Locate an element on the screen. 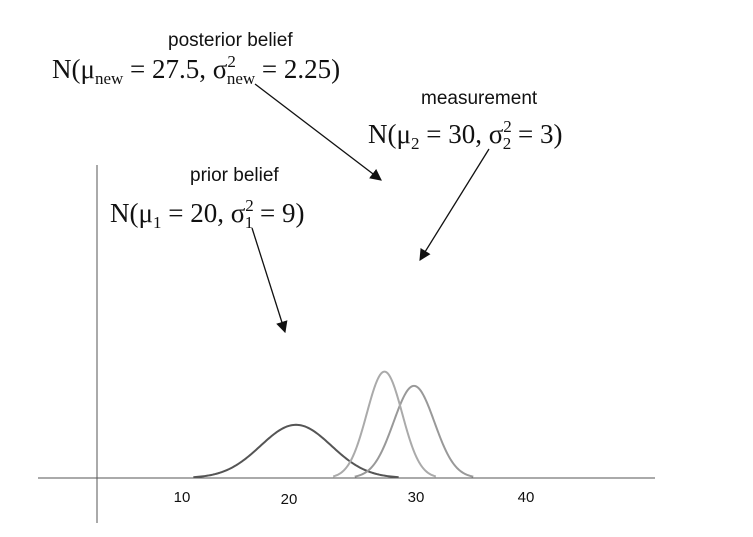 The height and width of the screenshot is (537, 753). prior-belief-formula: N(μ1 = 20, σ2 1 = 9) is located at coordinates (207, 214).